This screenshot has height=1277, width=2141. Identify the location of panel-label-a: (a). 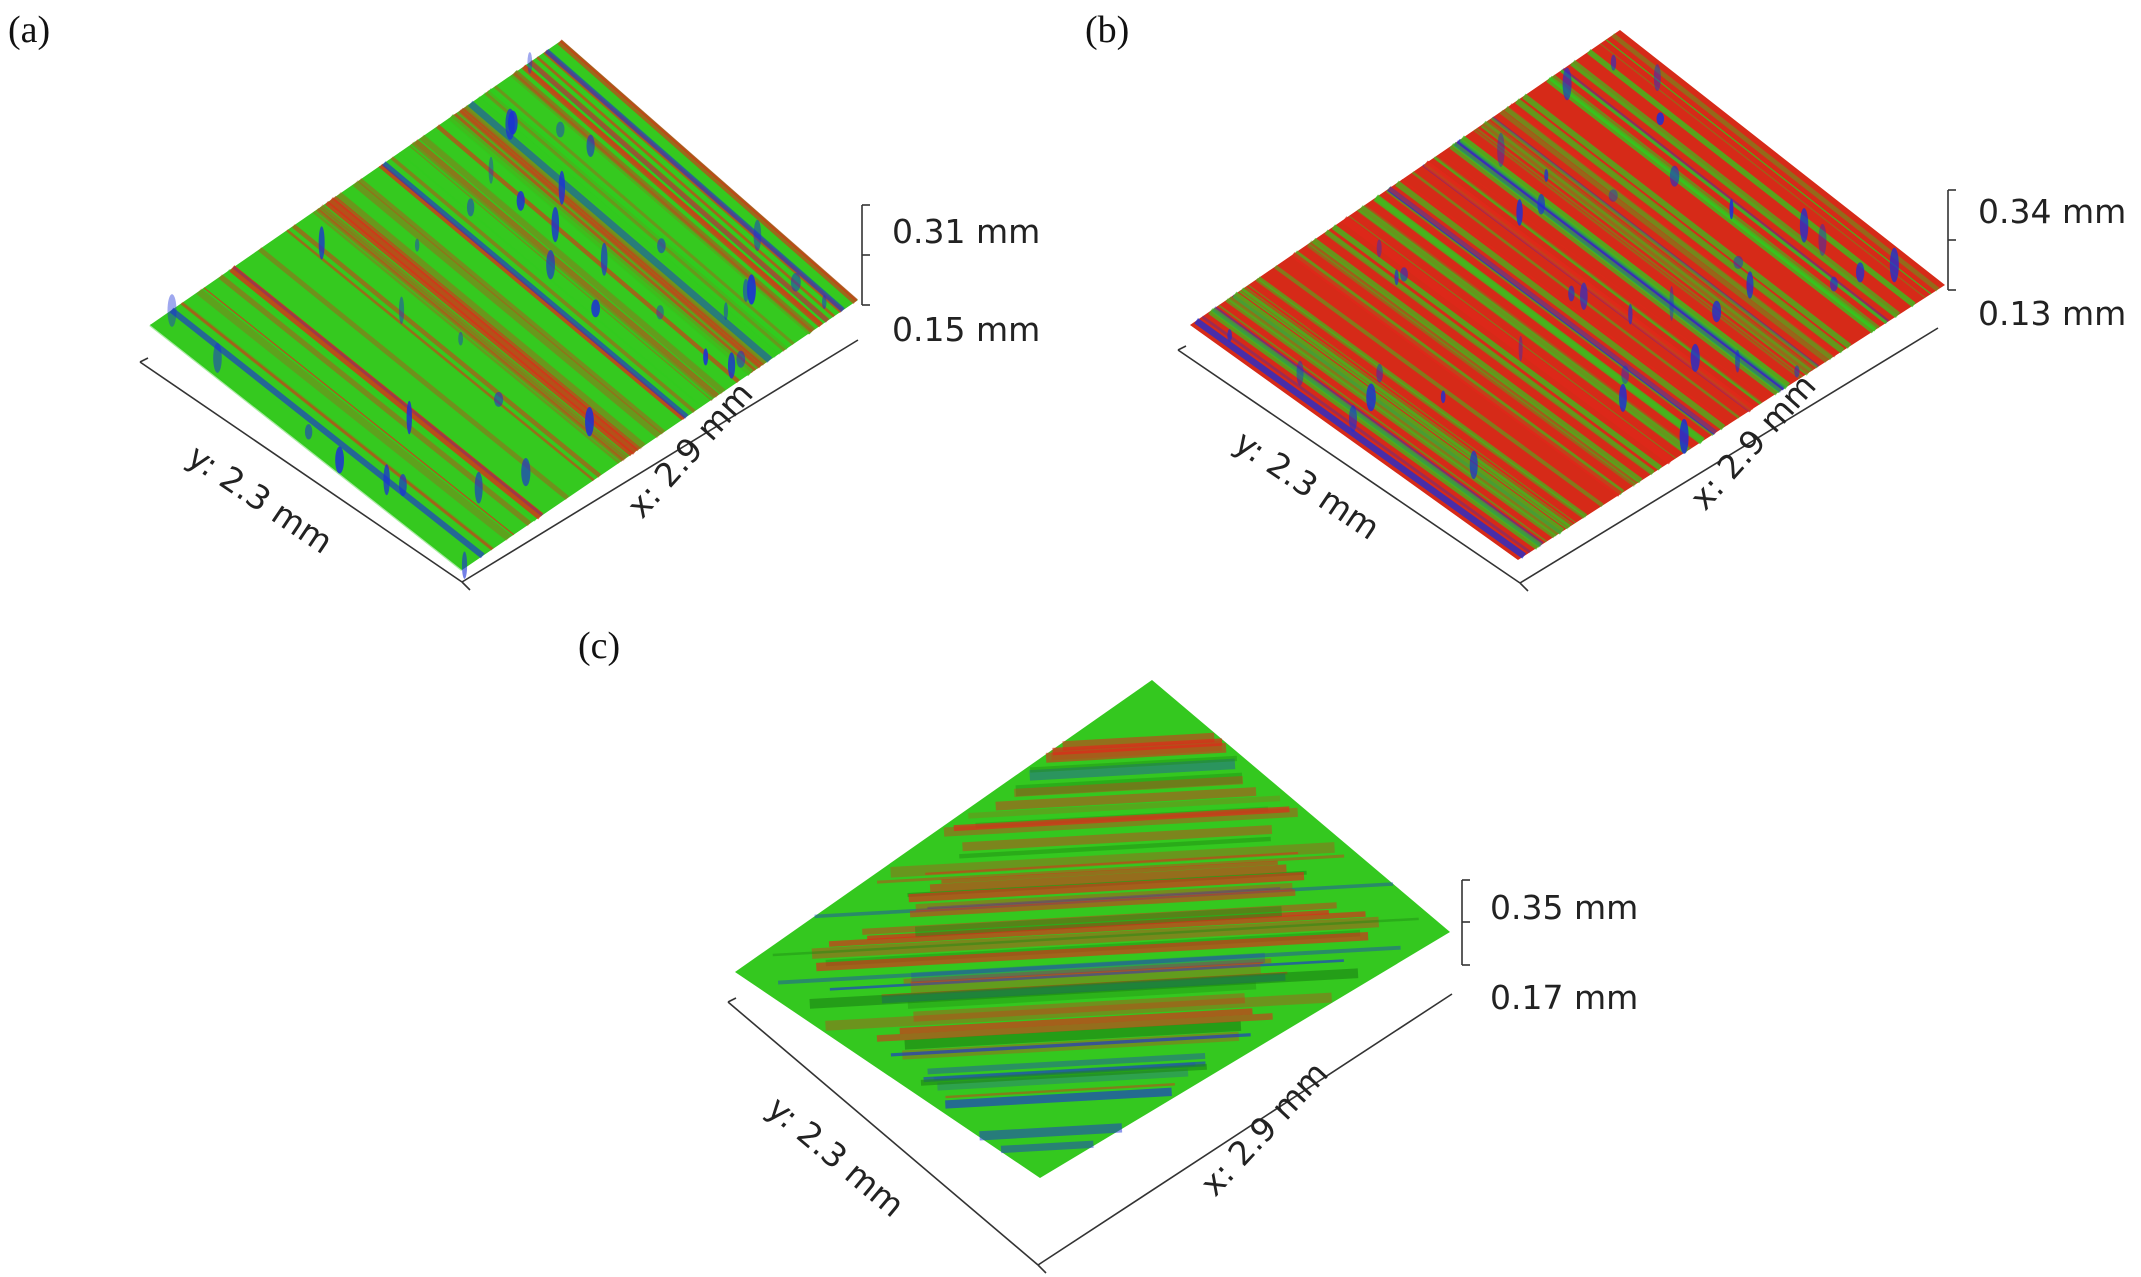
(29, 30).